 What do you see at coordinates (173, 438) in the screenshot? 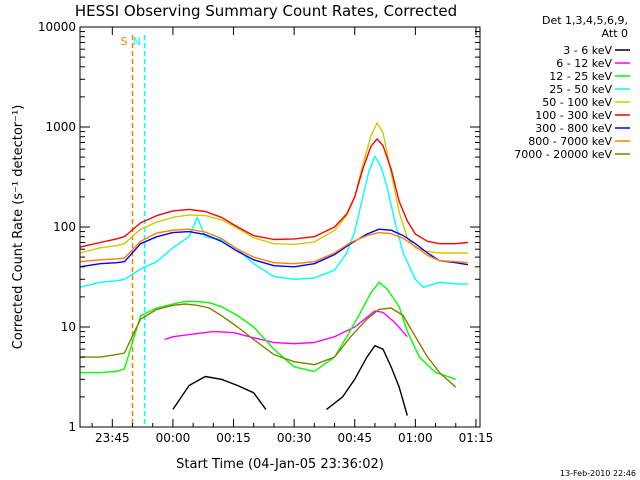
I see `x-tick-label: 00:00` at bounding box center [173, 438].